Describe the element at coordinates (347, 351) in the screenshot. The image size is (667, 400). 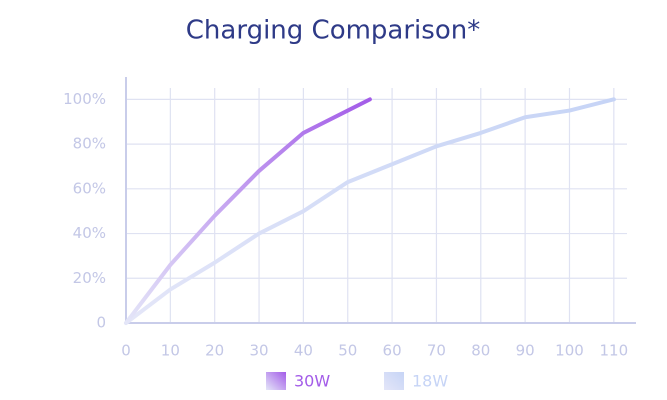
I see `x-tick-label: 50` at that location.